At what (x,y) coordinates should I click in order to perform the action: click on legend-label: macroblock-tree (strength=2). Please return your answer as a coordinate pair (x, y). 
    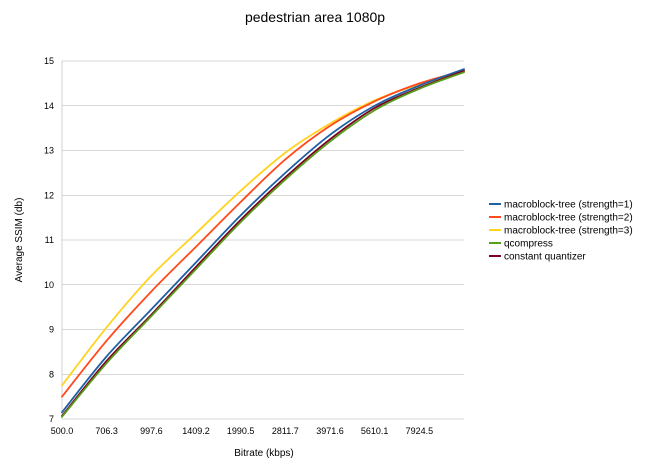
    Looking at the image, I should click on (568, 218).